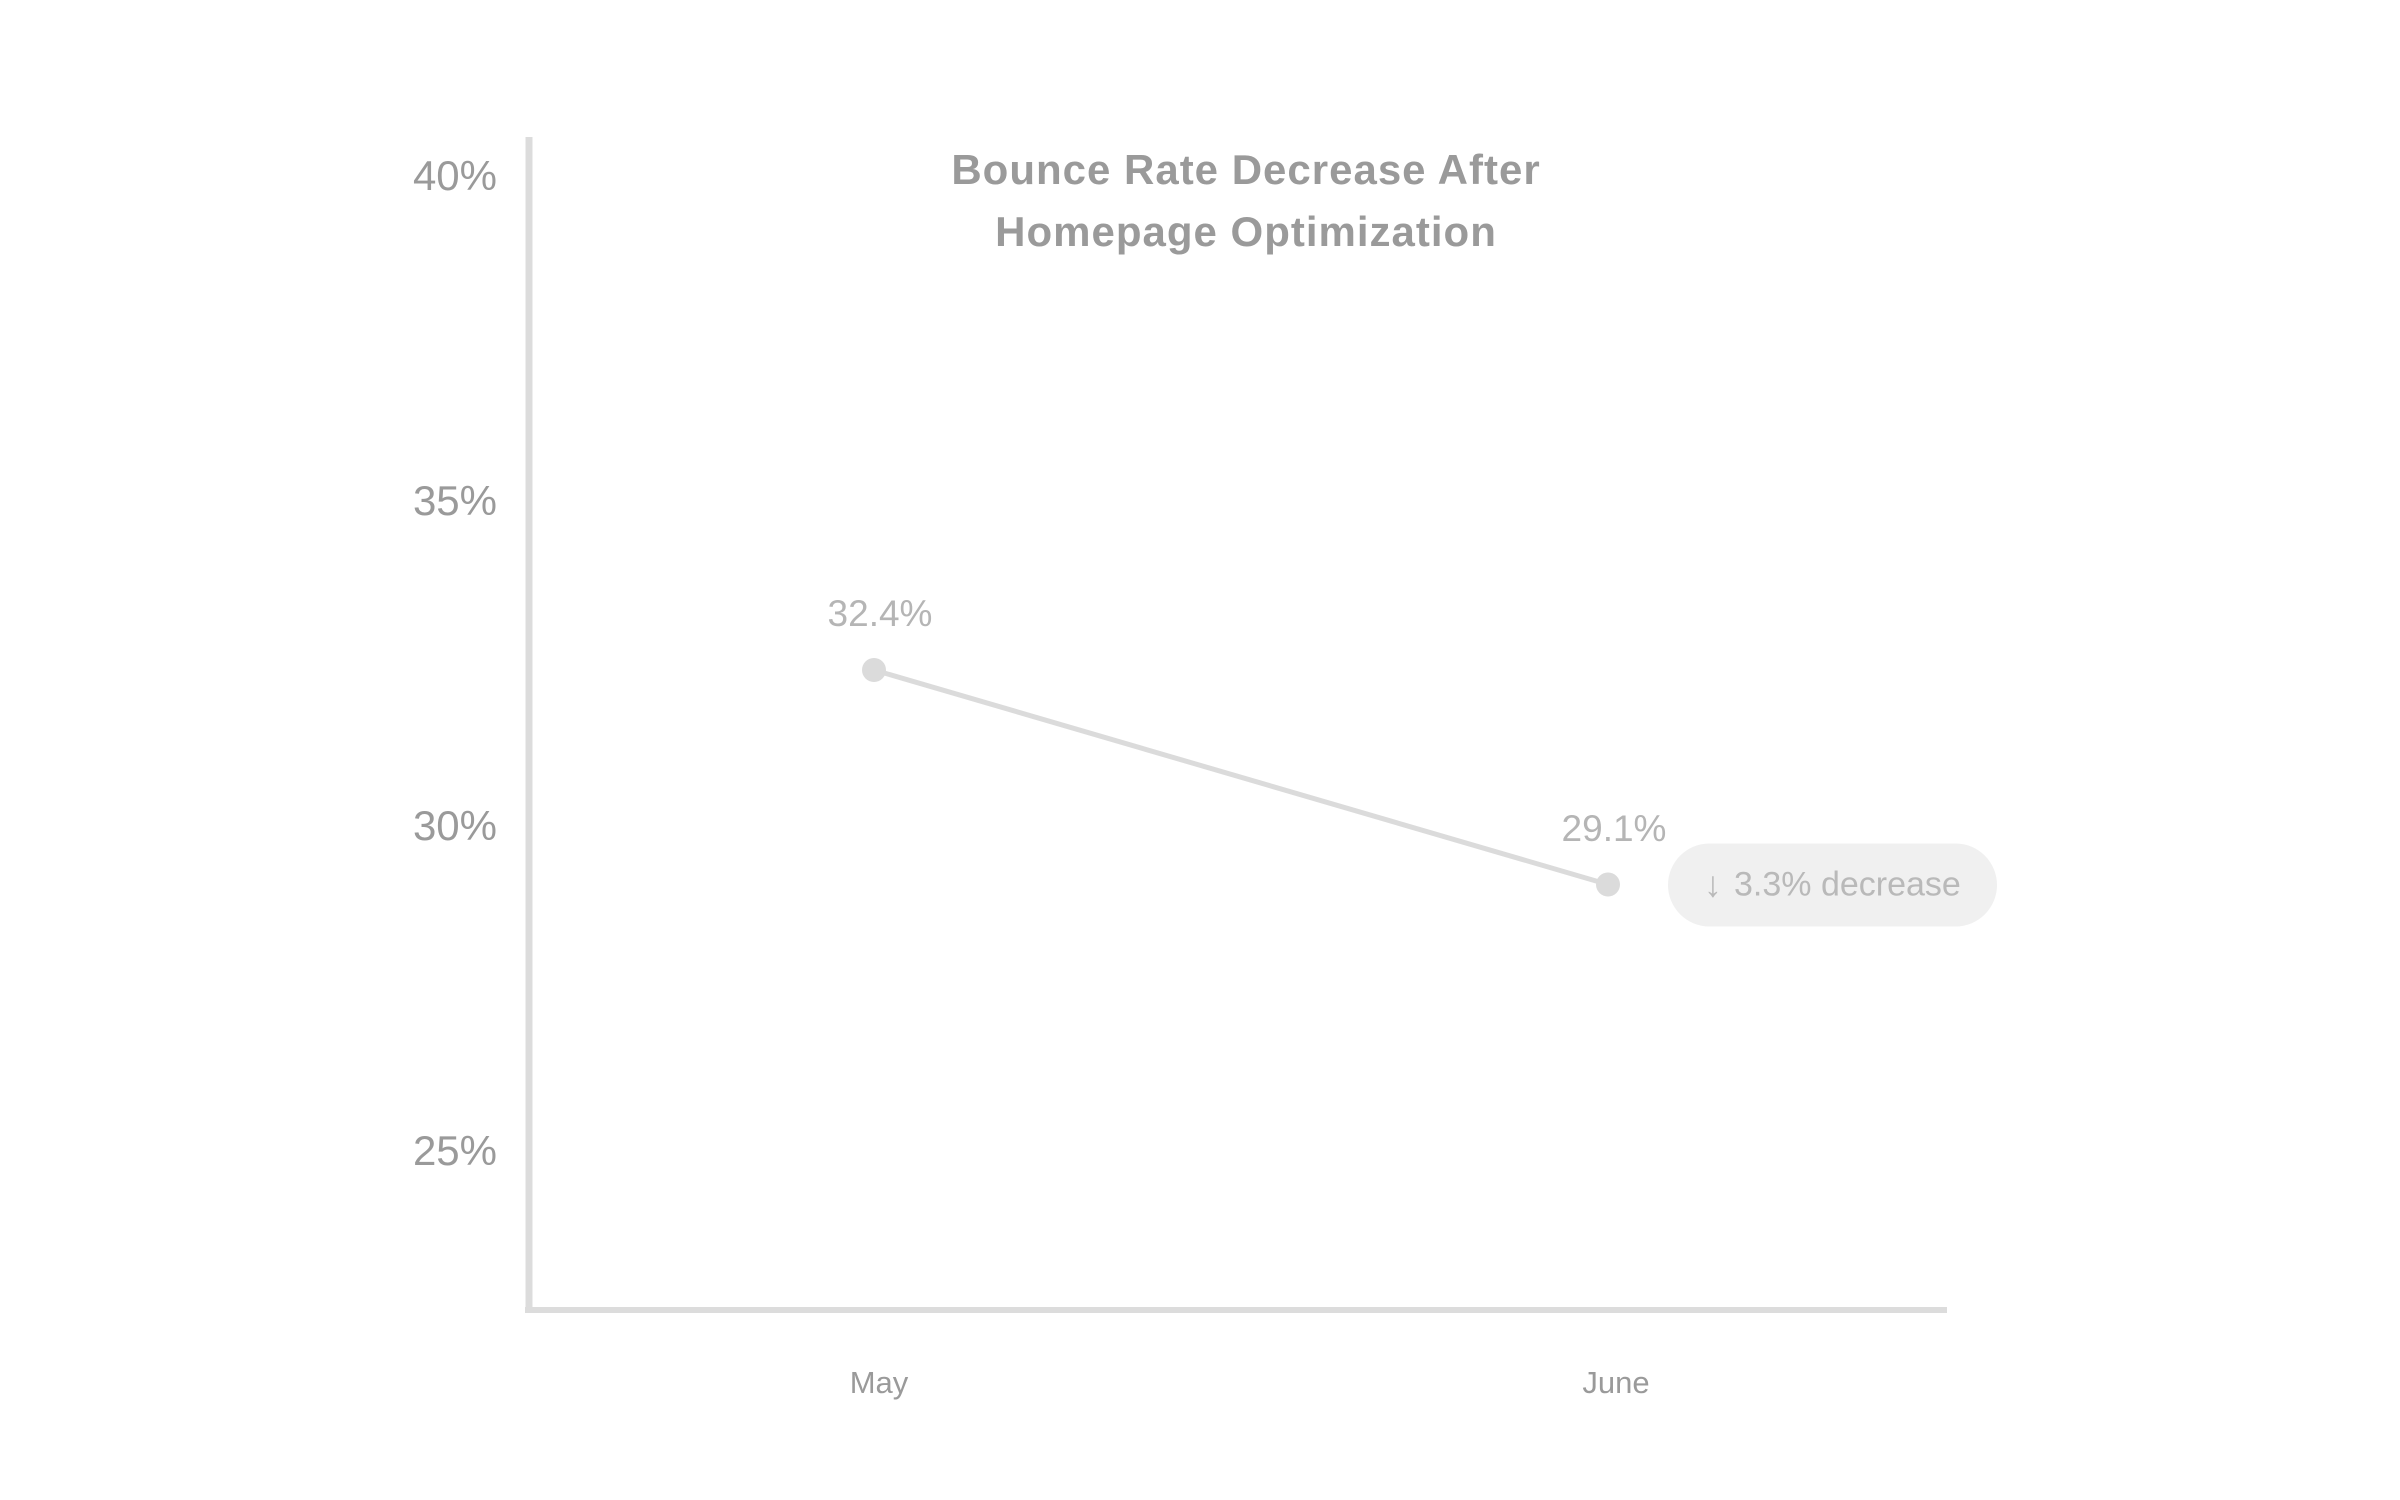 This screenshot has height=1500, width=2400. Describe the element at coordinates (880, 613) in the screenshot. I see `point-label: 32.4%` at that location.